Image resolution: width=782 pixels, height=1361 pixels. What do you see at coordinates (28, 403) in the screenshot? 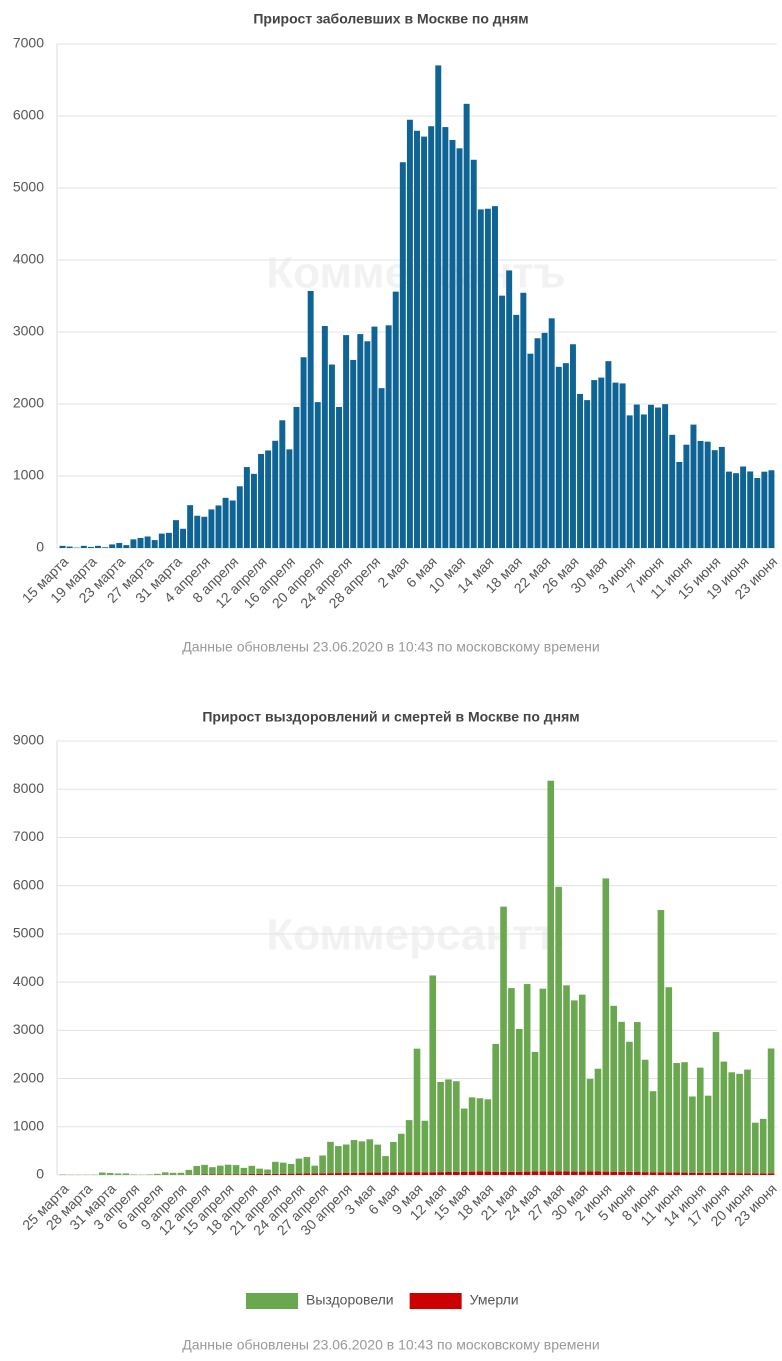
I see `y-tick-label: 2000` at bounding box center [28, 403].